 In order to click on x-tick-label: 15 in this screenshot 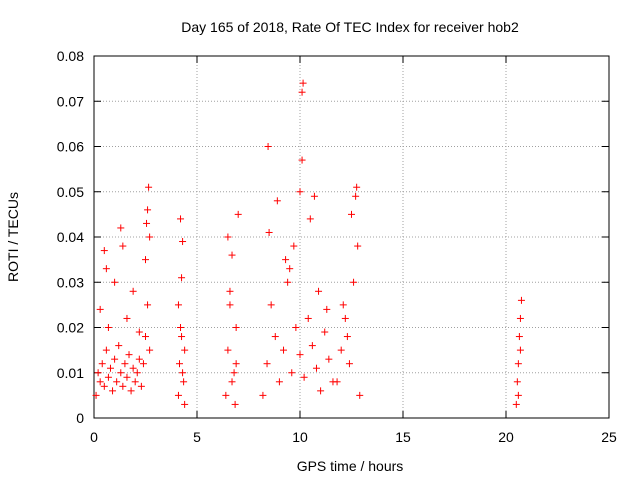, I will do `click(403, 437)`.